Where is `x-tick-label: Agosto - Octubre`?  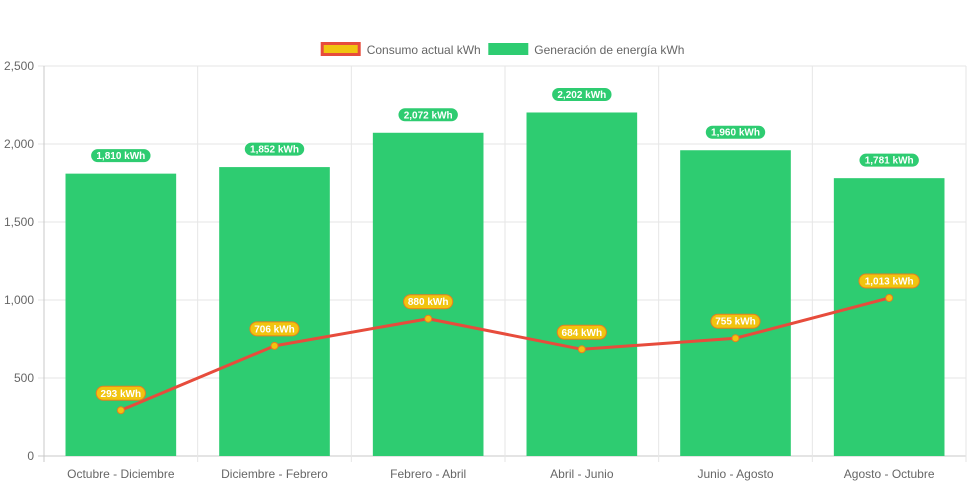
x-tick-label: Agosto - Octubre is located at coordinates (889, 474).